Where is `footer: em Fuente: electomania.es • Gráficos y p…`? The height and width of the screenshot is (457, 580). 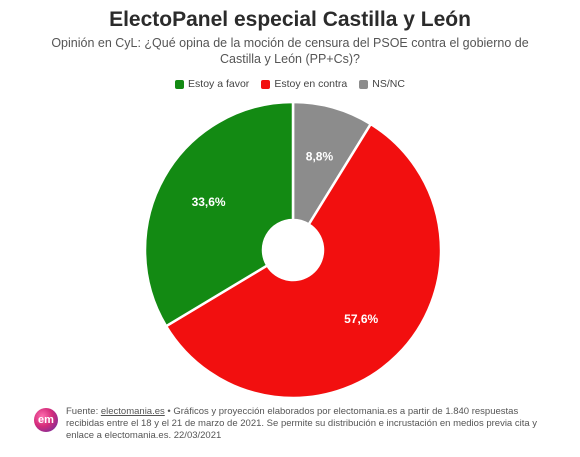 footer: em Fuente: electomania.es • Gráficos y p… is located at coordinates (294, 424).